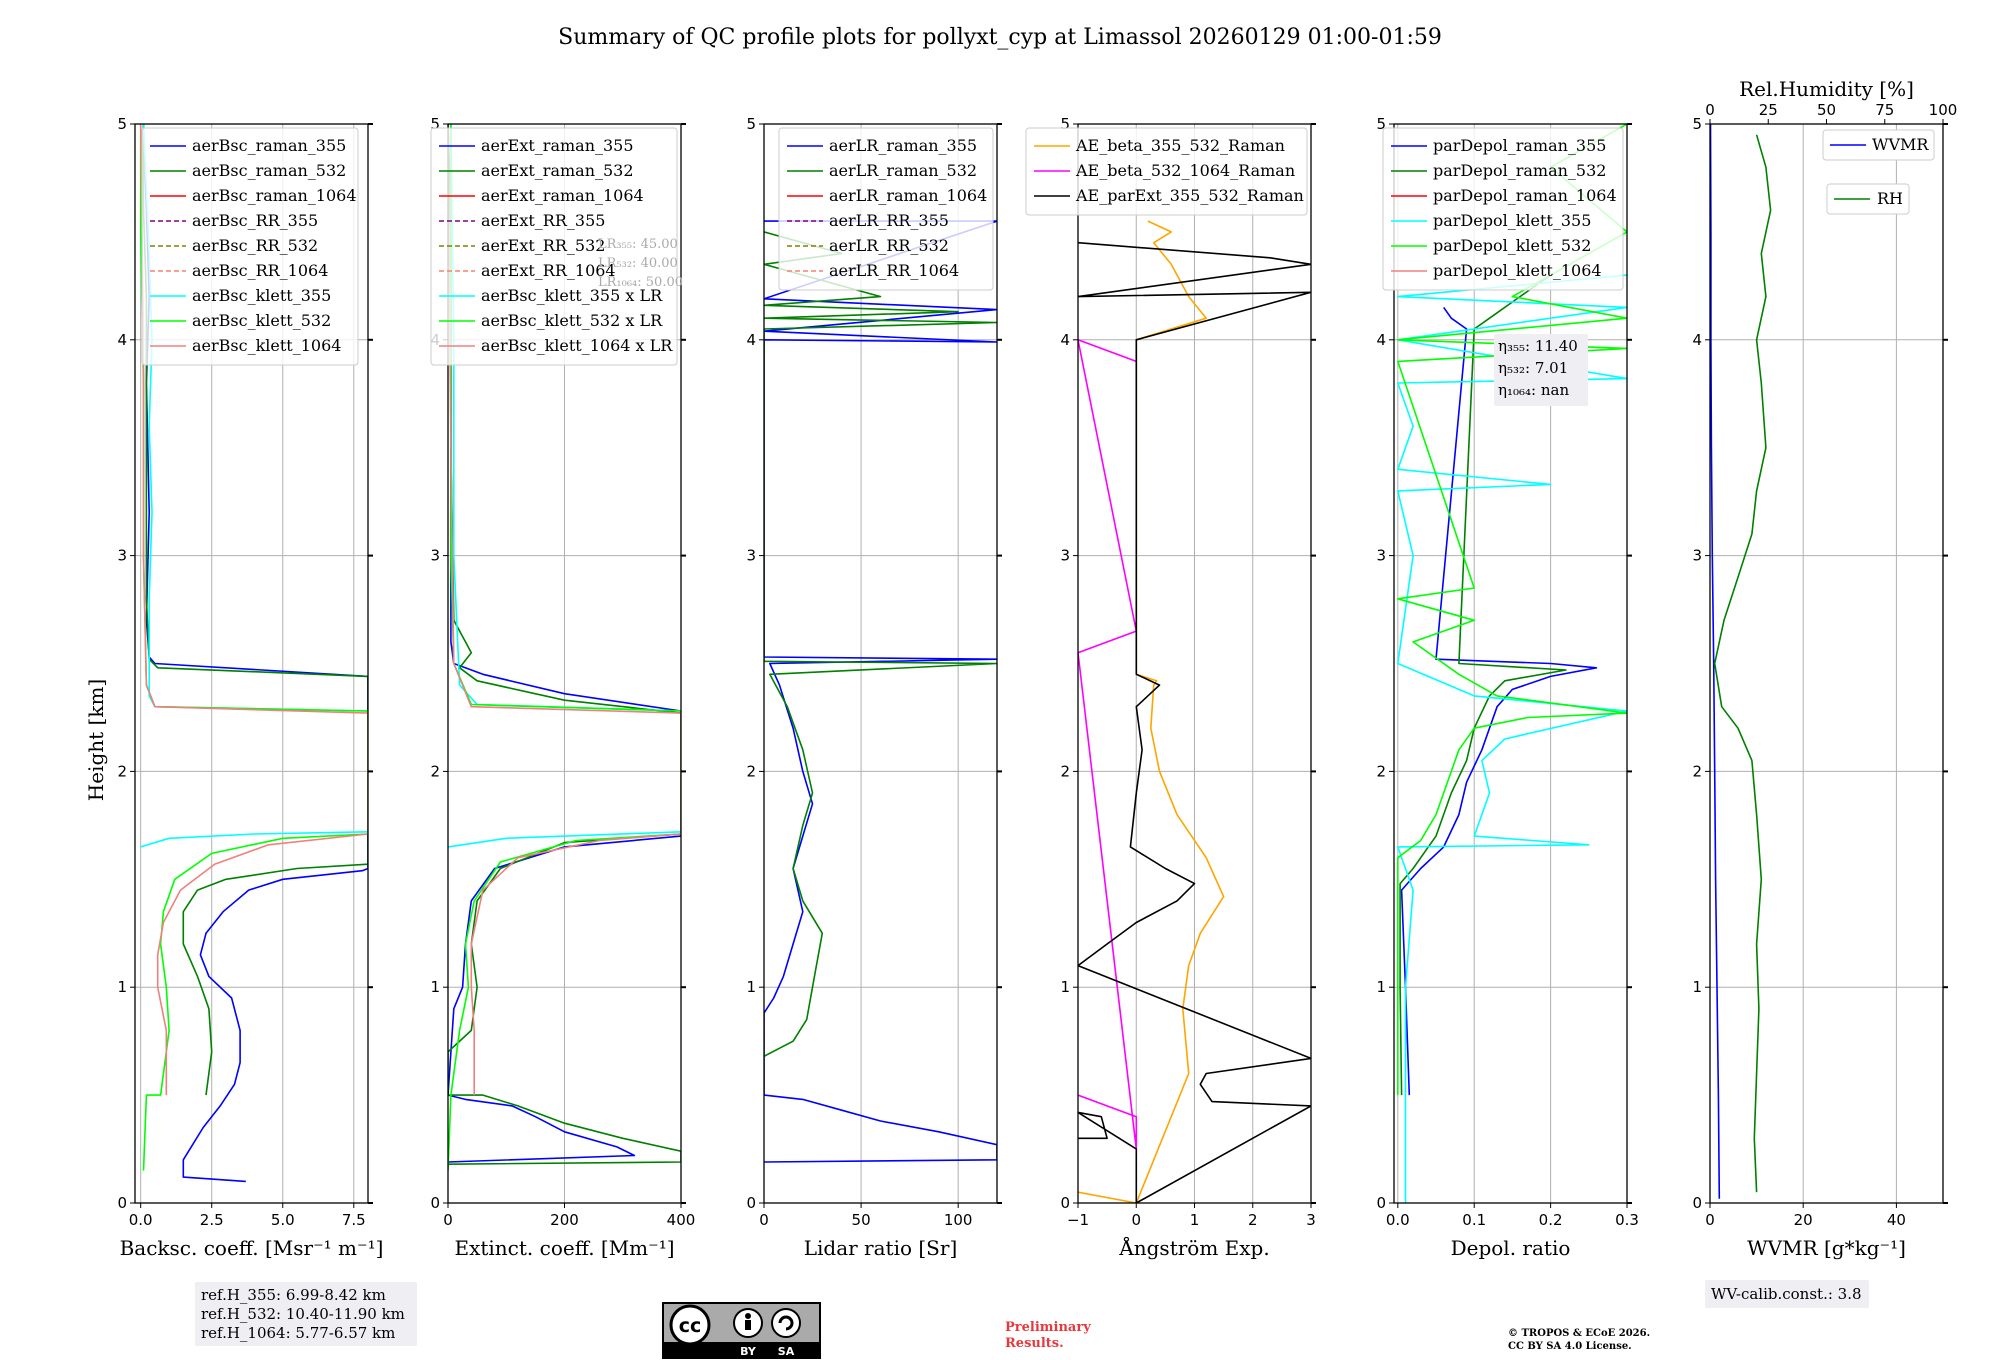 The image size is (2000, 1360). Describe the element at coordinates (252, 1248) in the screenshot. I see `x-axis-label-bsc: Backsc. coeff. [Msr⁻¹ m⁻¹]` at that location.